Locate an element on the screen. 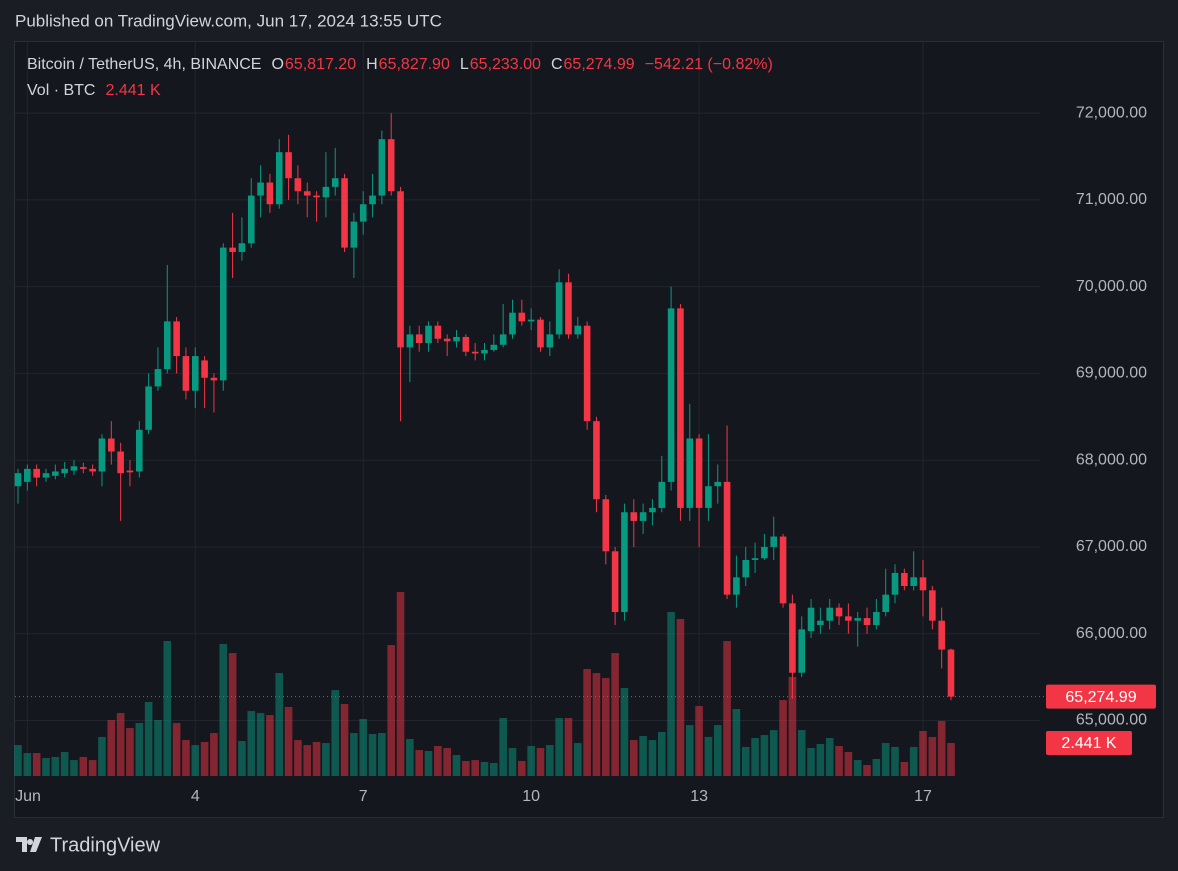 Image resolution: width=1178 pixels, height=871 pixels. ohlc-key: O is located at coordinates (277, 64).